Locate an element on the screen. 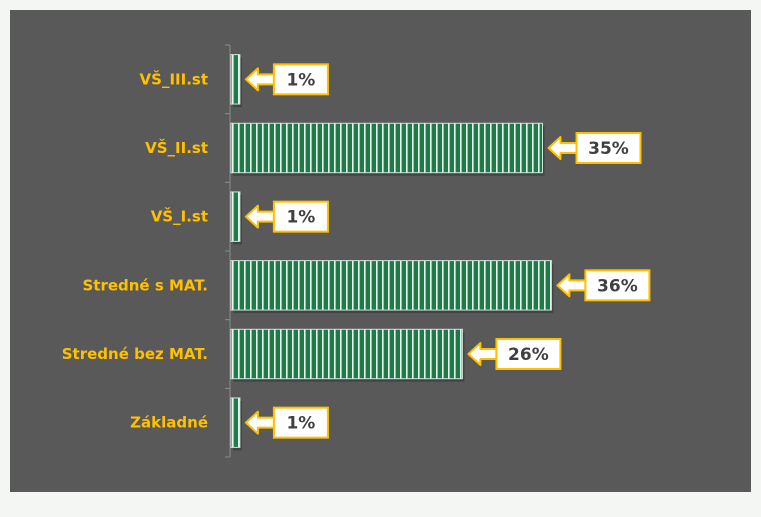  data-label-callout: 26% is located at coordinates (514, 354).